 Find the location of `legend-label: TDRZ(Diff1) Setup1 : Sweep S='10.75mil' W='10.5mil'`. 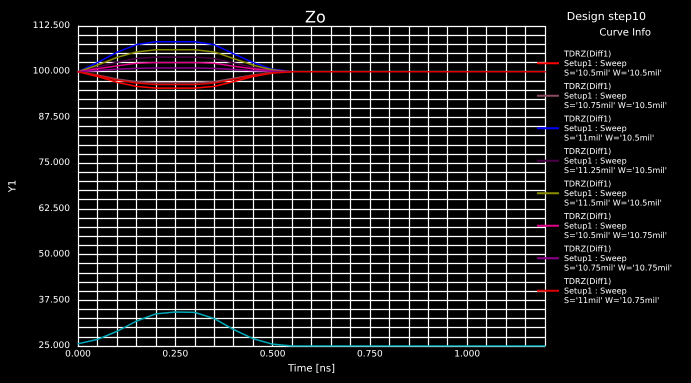

legend-label: TDRZ(Diff1) Setup1 : Sweep S='10.75mil' W='10.5mil' is located at coordinates (614, 96).